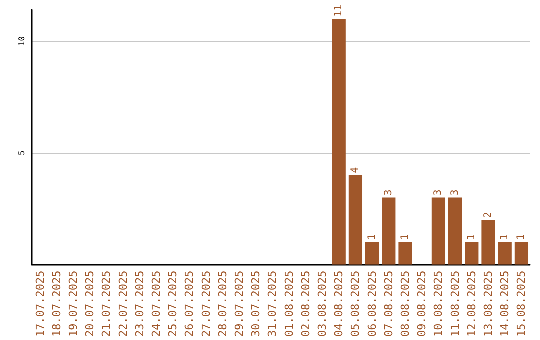 The width and height of the screenshot is (540, 340). What do you see at coordinates (22, 153) in the screenshot?
I see `y-tick-label: 5` at bounding box center [22, 153].